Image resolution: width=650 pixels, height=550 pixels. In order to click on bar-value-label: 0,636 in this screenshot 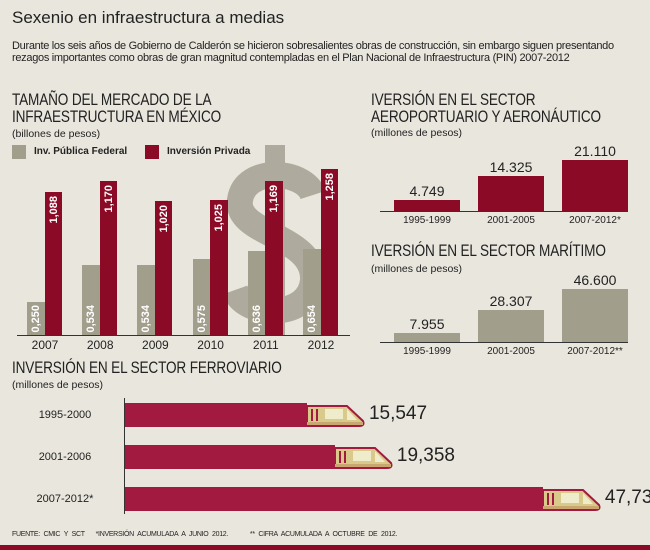, I will do `click(256, 319)`.